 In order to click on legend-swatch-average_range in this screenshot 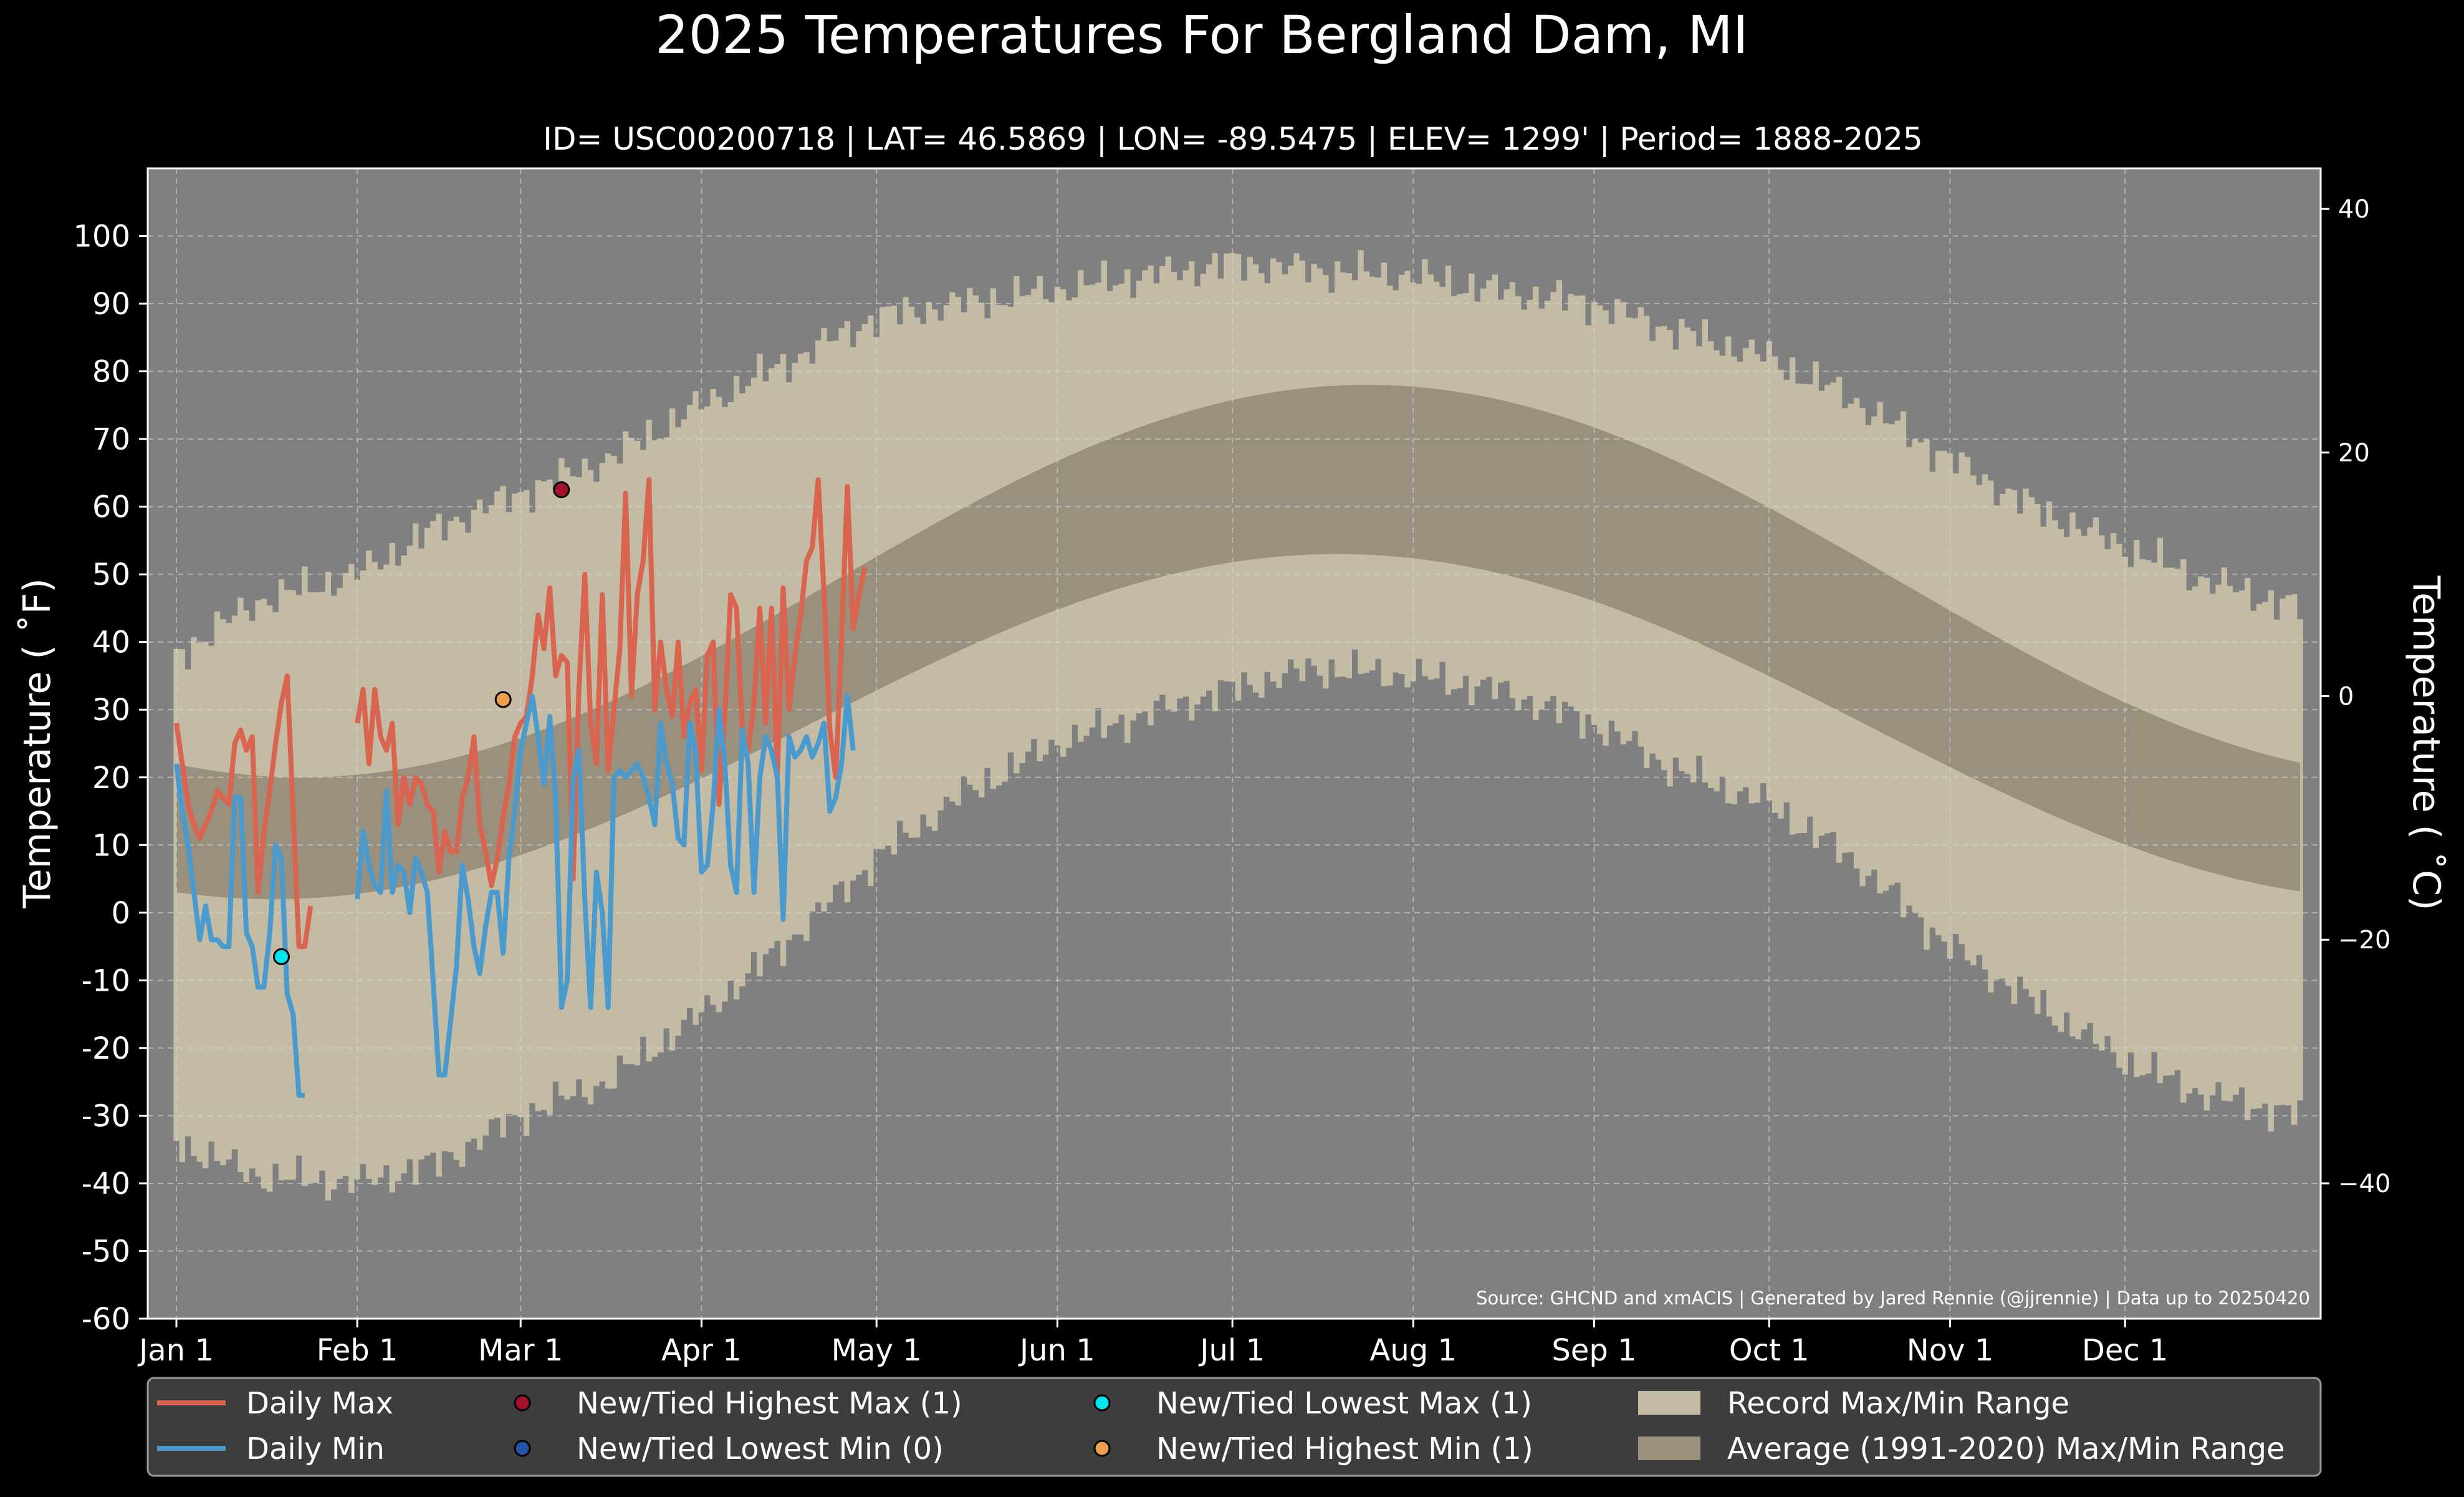, I will do `click(1669, 1448)`.